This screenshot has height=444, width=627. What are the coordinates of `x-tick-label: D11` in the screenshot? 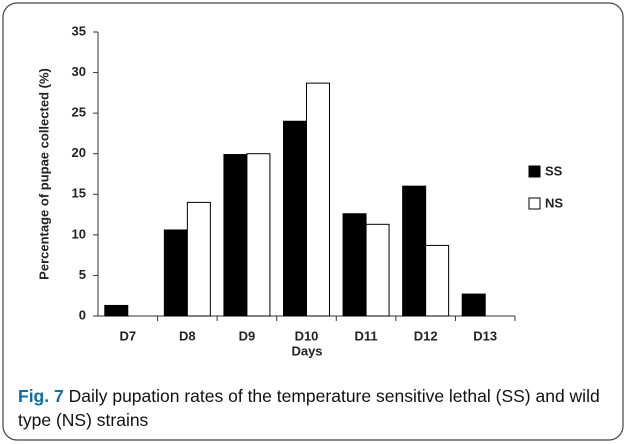 It's located at (366, 335).